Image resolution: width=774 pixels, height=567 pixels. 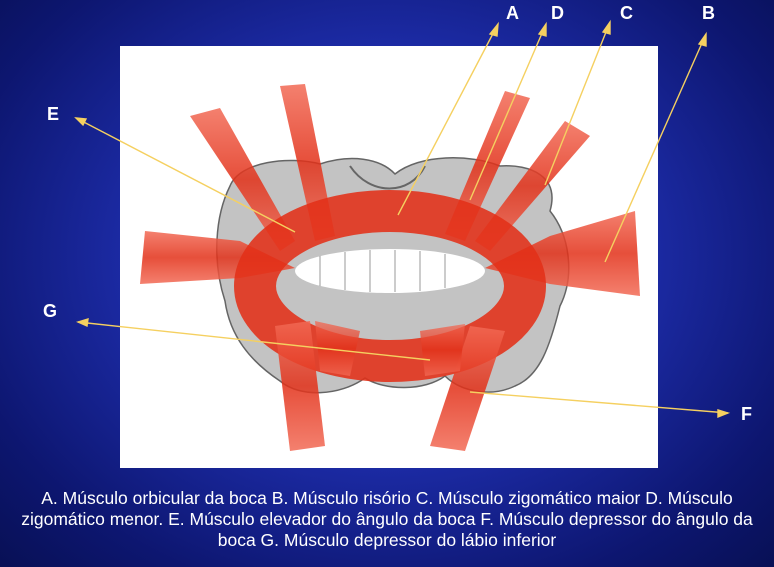 I want to click on leader-line-c, so click(x=577, y=103).